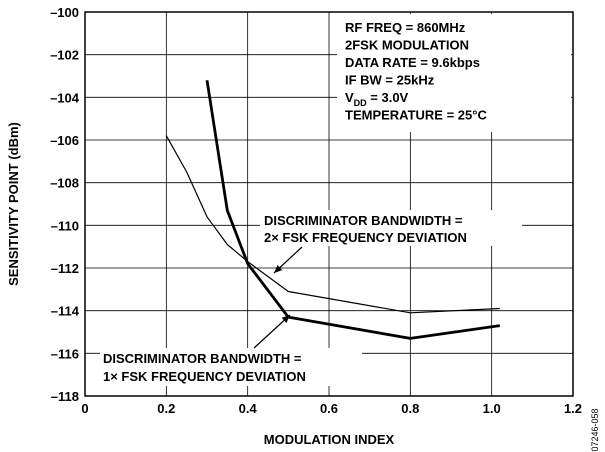  Describe the element at coordinates (365, 237) in the screenshot. I see `annotation-2x-line2: 2× FSK FREQUENCY DEVIATION` at that location.